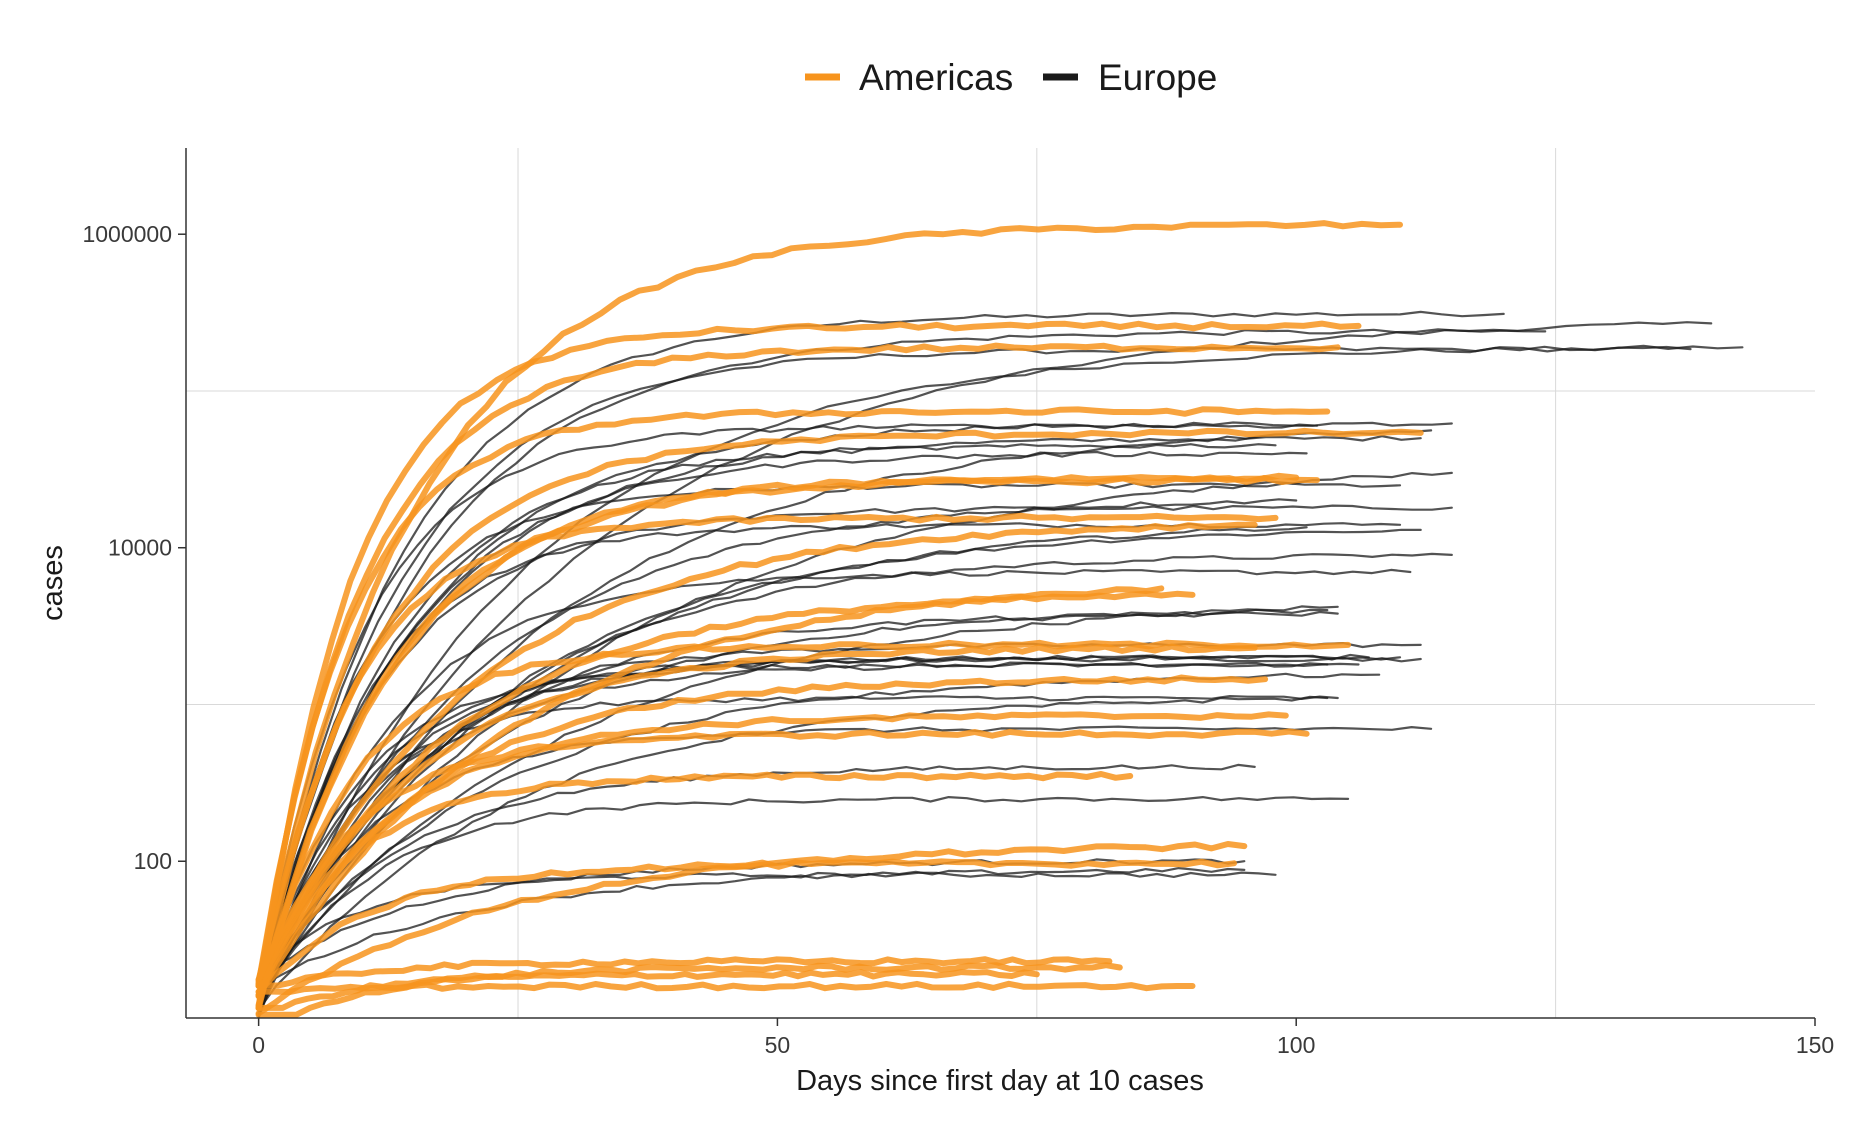 This screenshot has height=1132, width=1850. I want to click on x-tick-label: 150, so click(1815, 1045).